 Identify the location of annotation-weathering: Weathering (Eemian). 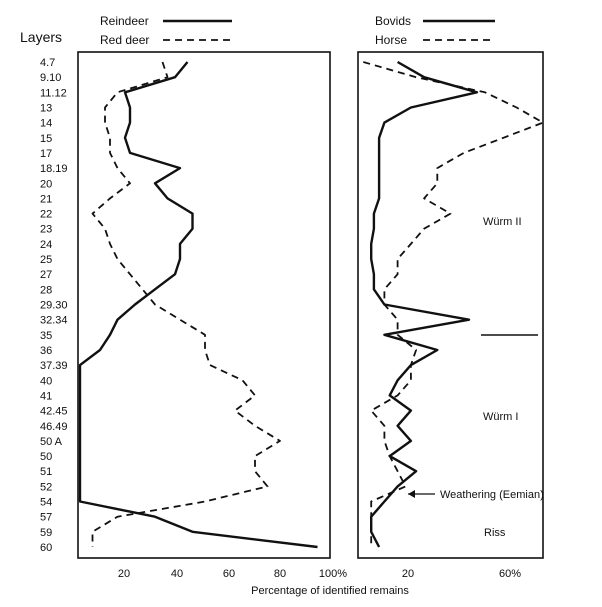
(492, 495).